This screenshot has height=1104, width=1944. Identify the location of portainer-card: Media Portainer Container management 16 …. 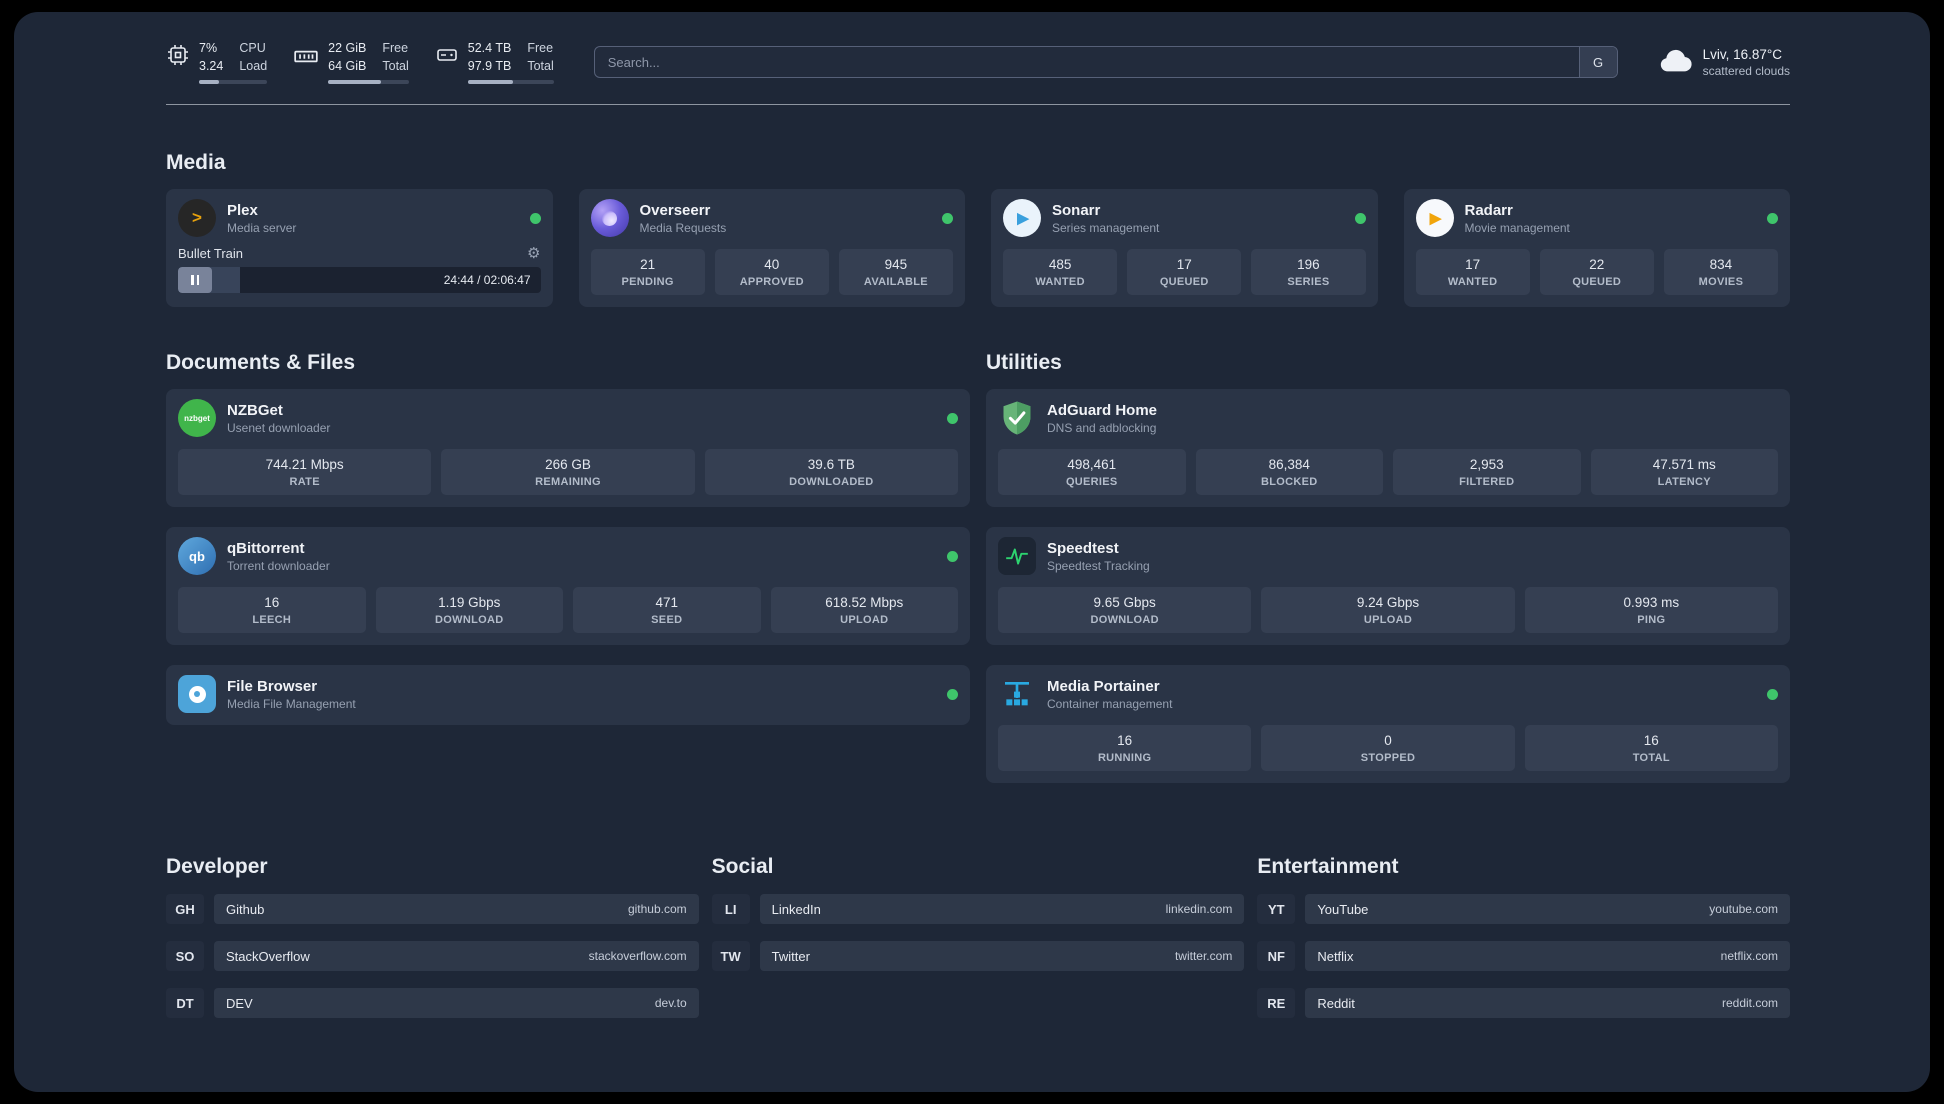
(1388, 724).